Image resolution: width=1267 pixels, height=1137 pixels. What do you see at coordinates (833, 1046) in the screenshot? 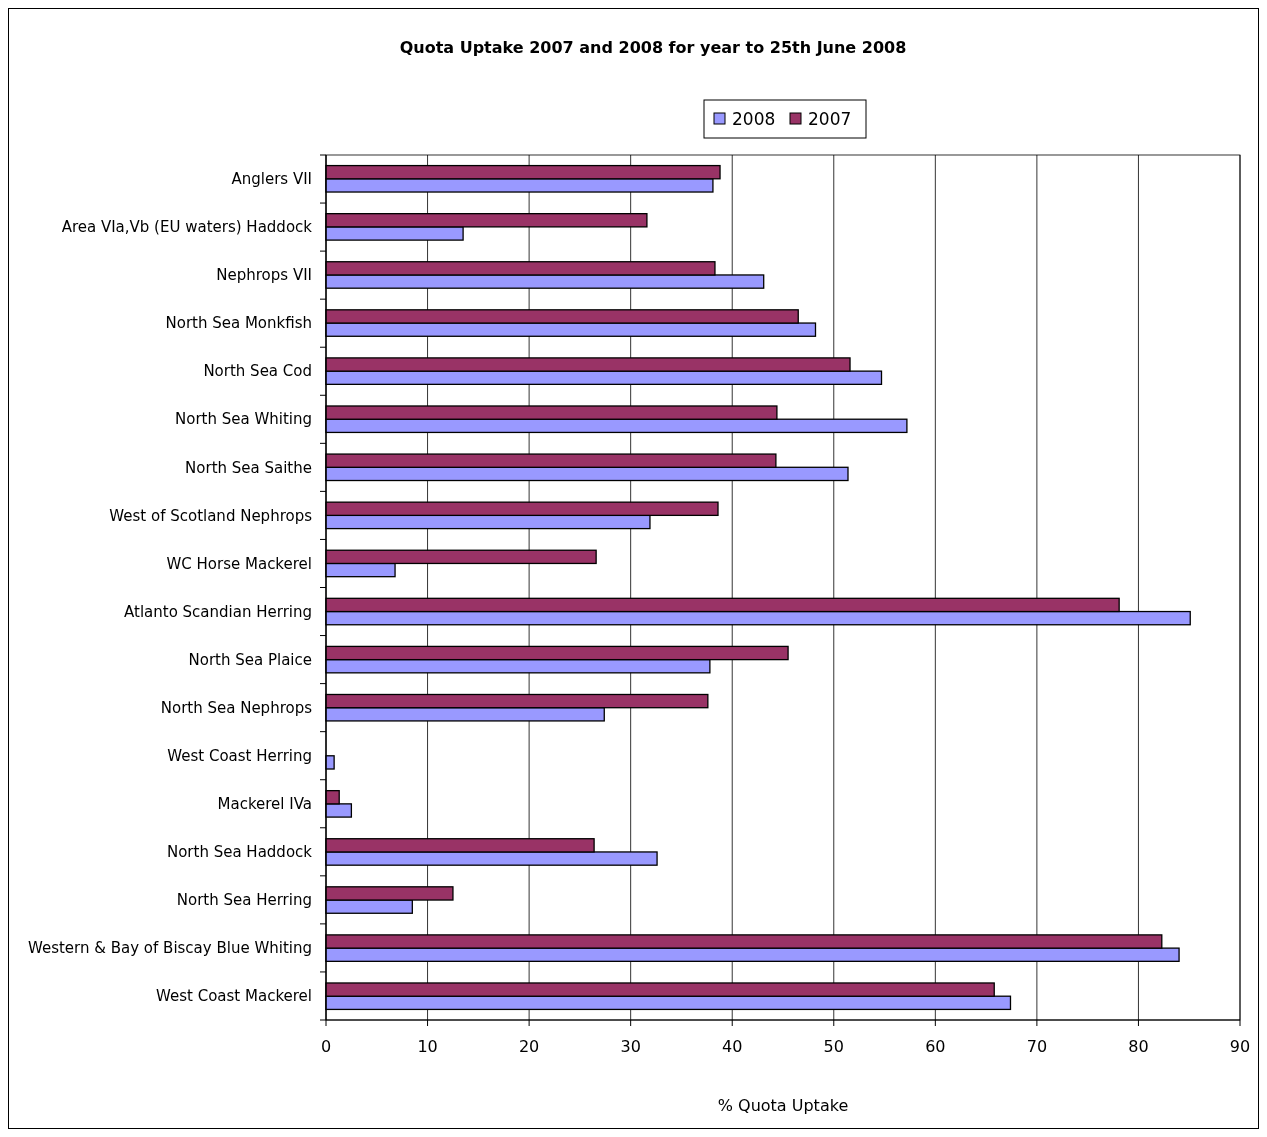
I see `x-tick-label: 50` at bounding box center [833, 1046].